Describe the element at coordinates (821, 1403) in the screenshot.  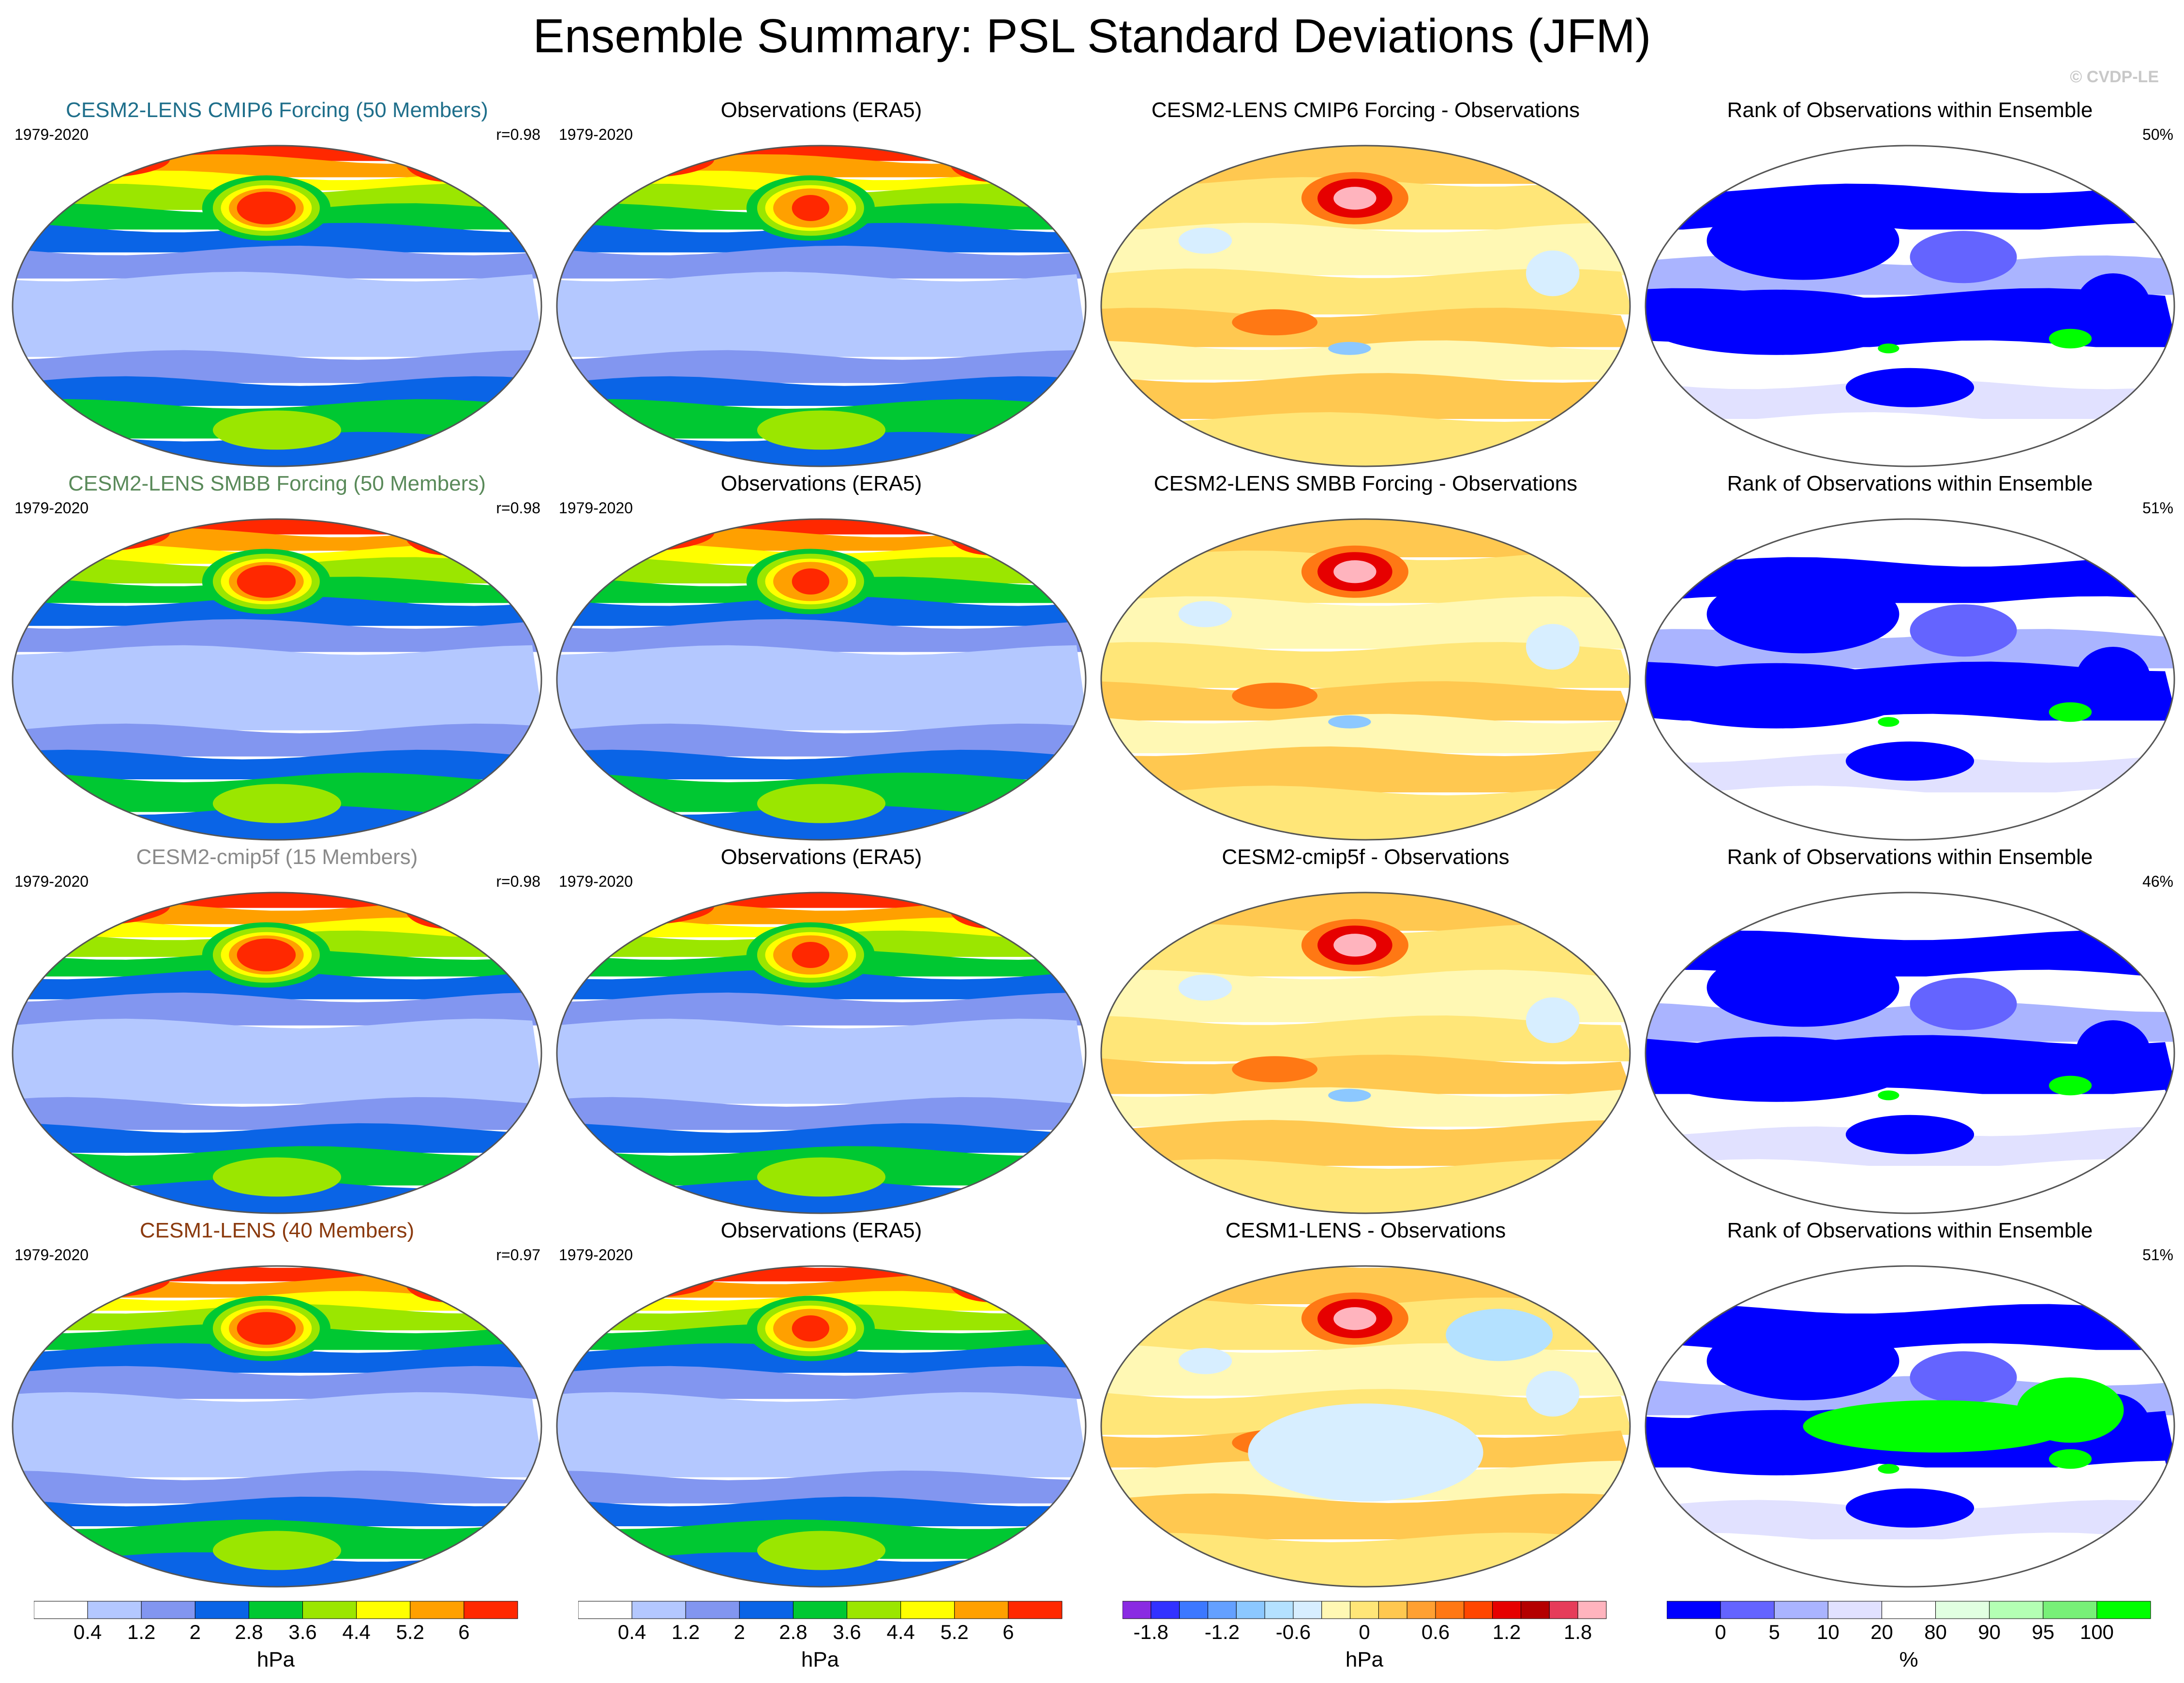
I see `panel-obs-row4: Observations (ERA5) 1979-2020` at that location.